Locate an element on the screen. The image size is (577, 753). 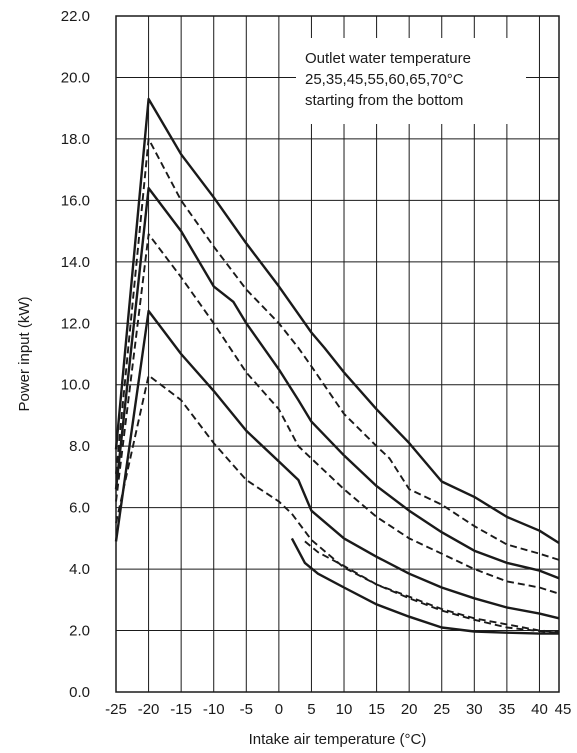
x-tick-label: -5 is located at coordinates (246, 709).